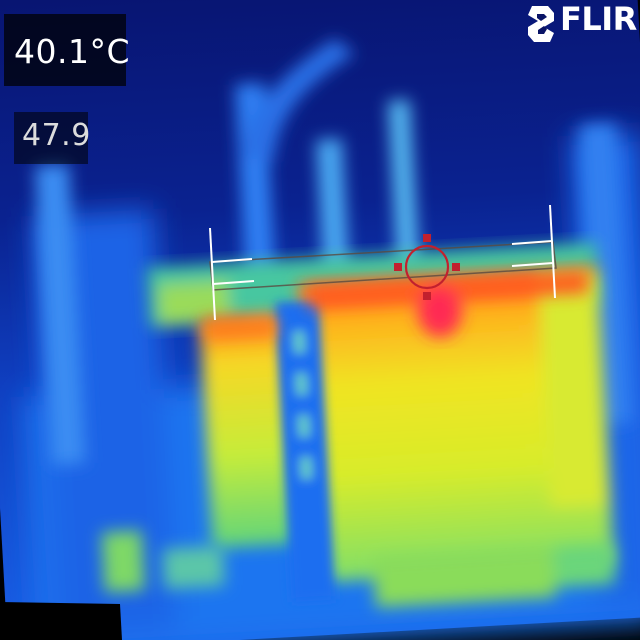  Describe the element at coordinates (541, 24) in the screenshot. I see `flir-logo-icon` at that location.